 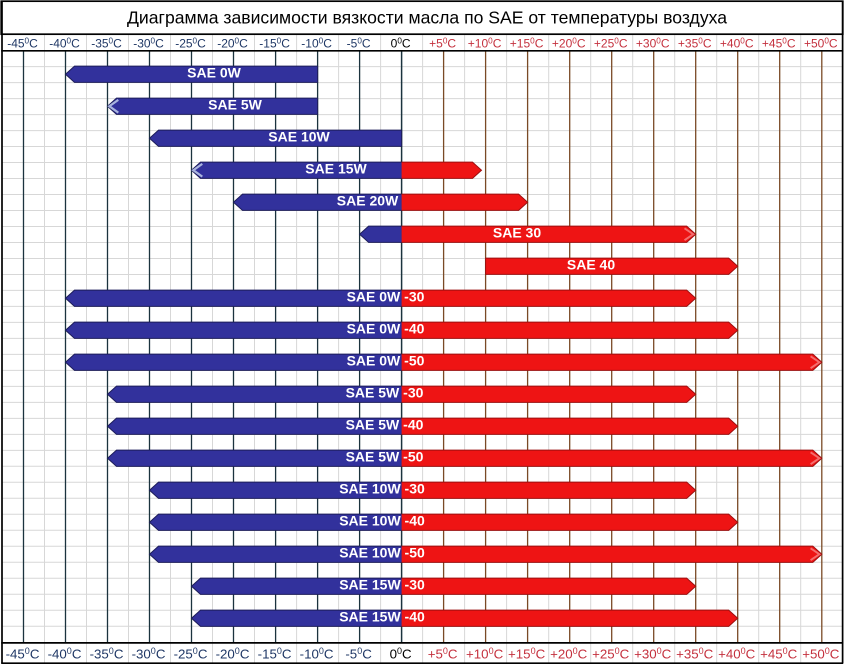 I want to click on svg-text: SAE 0W -40, so click(x=386, y=329).